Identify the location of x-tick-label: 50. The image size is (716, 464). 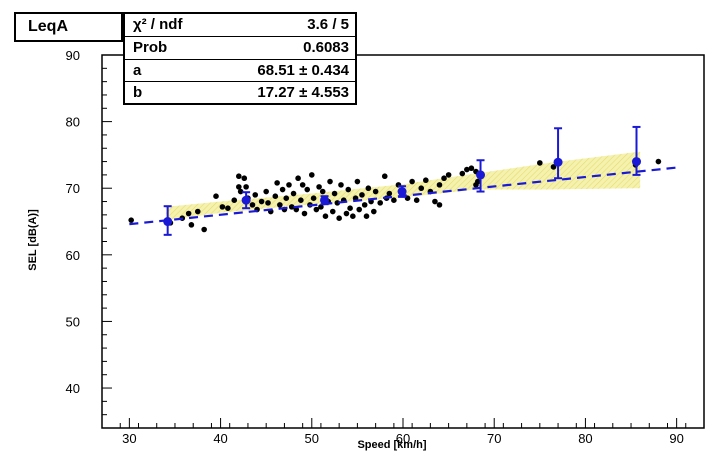
(312, 438).